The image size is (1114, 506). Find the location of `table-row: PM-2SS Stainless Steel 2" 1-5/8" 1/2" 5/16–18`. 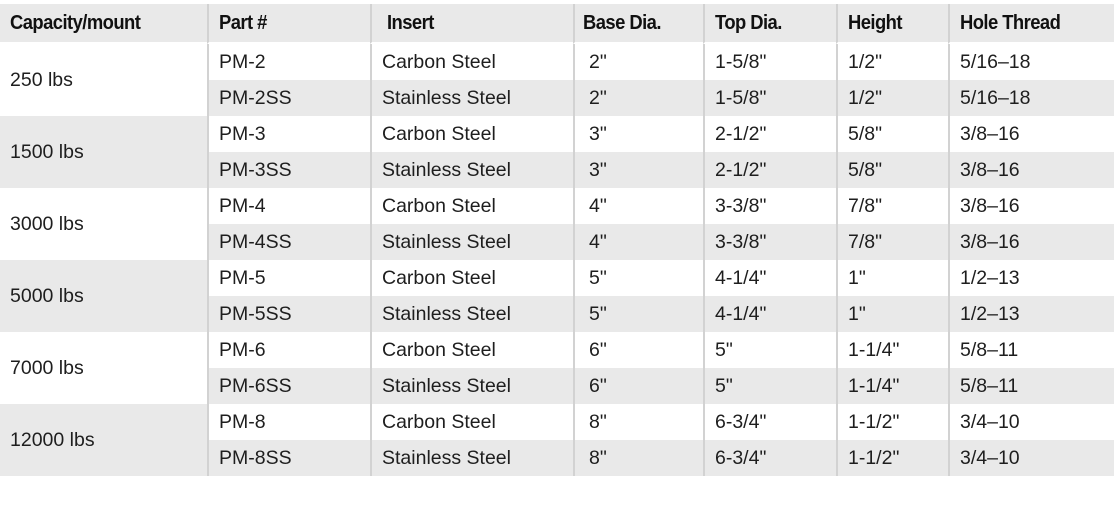

table-row: PM-2SS Stainless Steel 2" 1-5/8" 1/2" 5/16–18 is located at coordinates (557, 98).